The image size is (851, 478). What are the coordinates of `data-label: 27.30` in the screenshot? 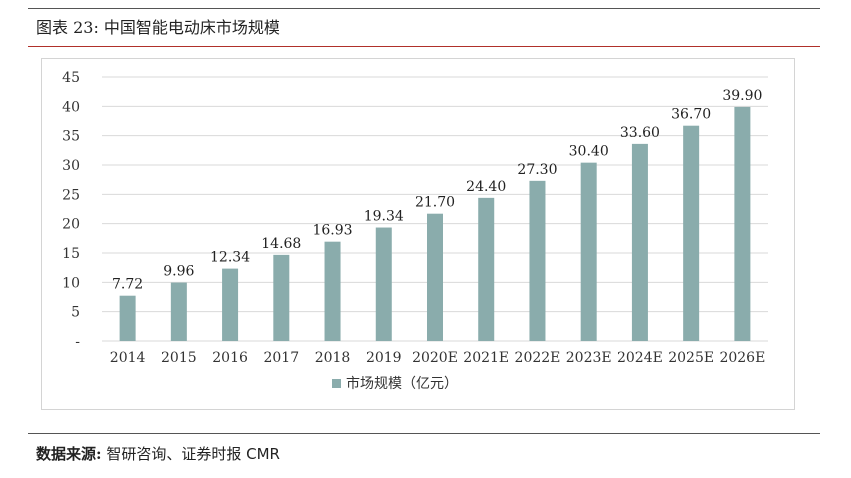 It's located at (537, 170).